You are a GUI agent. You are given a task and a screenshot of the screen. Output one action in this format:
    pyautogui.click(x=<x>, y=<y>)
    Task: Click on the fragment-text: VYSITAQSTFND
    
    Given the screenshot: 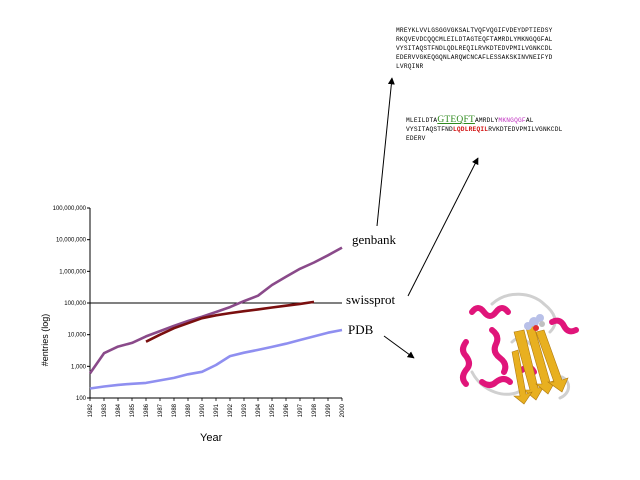 What is the action you would take?
    pyautogui.click(x=429, y=129)
    